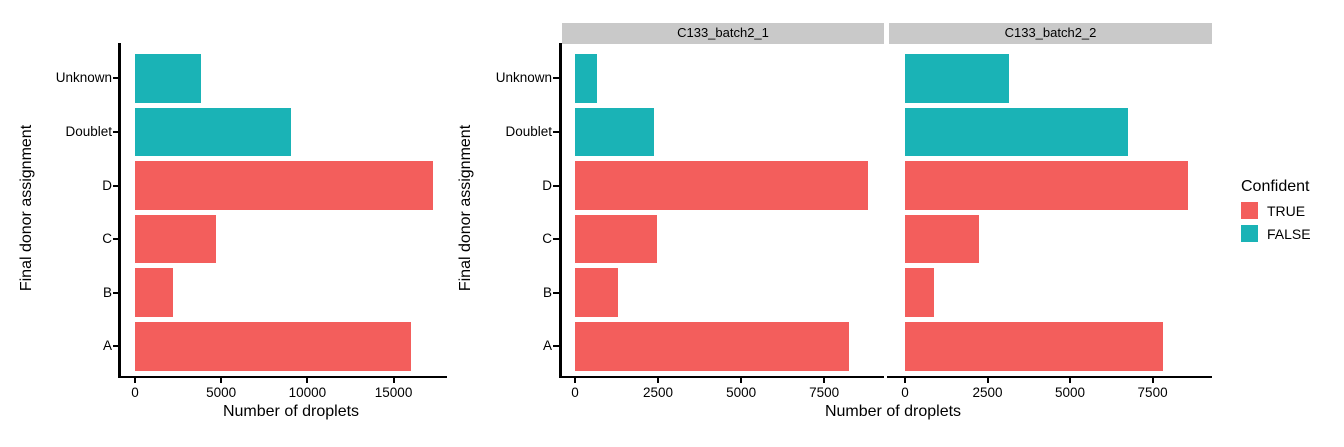  Describe the element at coordinates (1275, 186) in the screenshot. I see `legend-title: Confident` at that location.